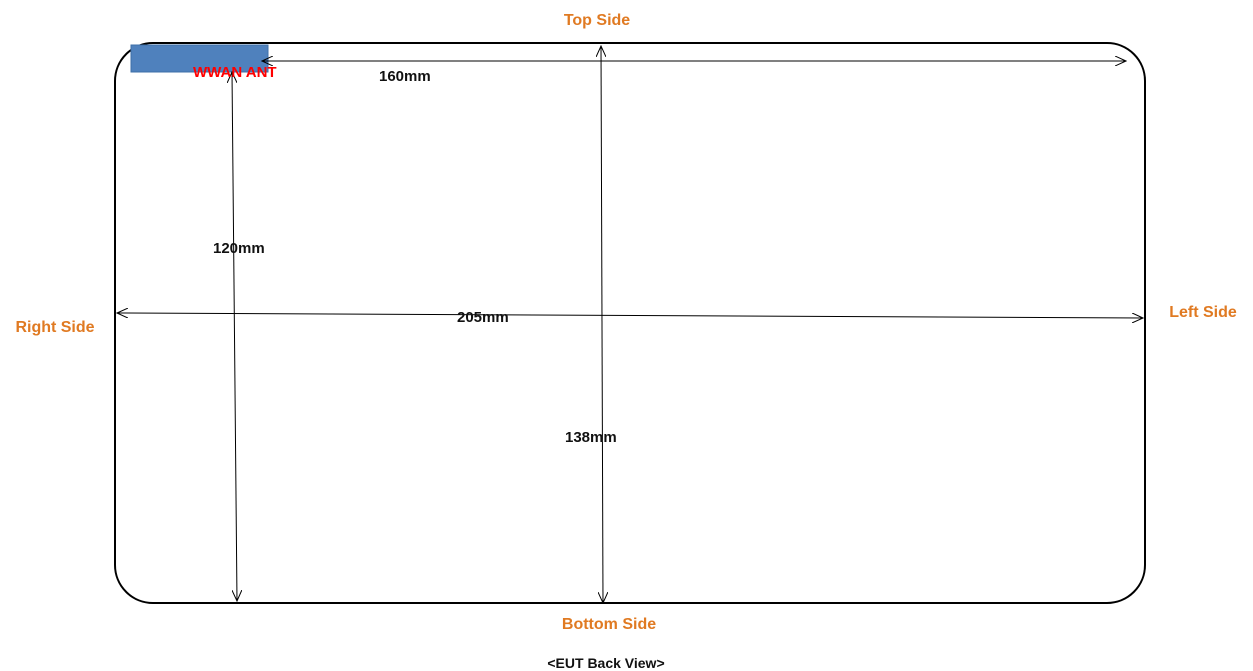  What do you see at coordinates (199, 58) in the screenshot?
I see `wwan-antenna-block` at bounding box center [199, 58].